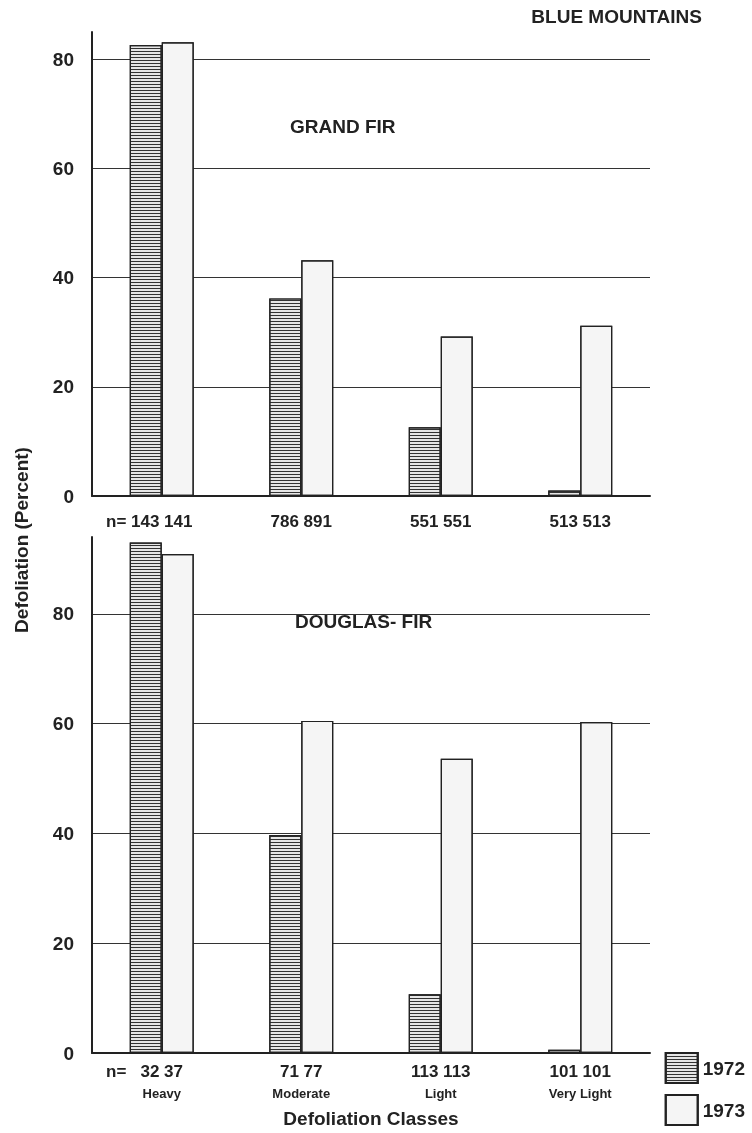  What do you see at coordinates (343, 126) in the screenshot?
I see `text: GRAND FIR` at bounding box center [343, 126].